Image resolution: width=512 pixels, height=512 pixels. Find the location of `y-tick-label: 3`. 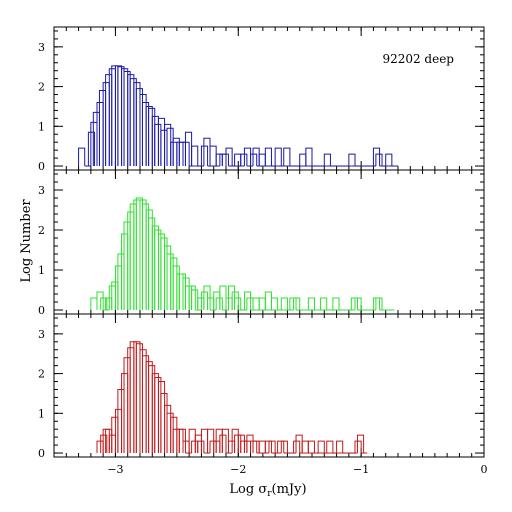

y-tick-label: 3 is located at coordinates (41, 47).